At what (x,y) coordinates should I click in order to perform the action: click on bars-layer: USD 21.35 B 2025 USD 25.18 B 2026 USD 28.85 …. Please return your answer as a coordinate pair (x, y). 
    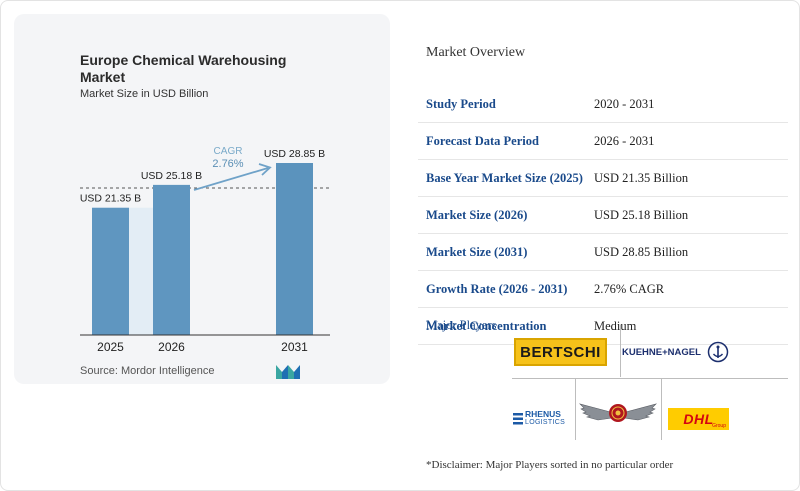
    Looking at the image, I should click on (202, 251).